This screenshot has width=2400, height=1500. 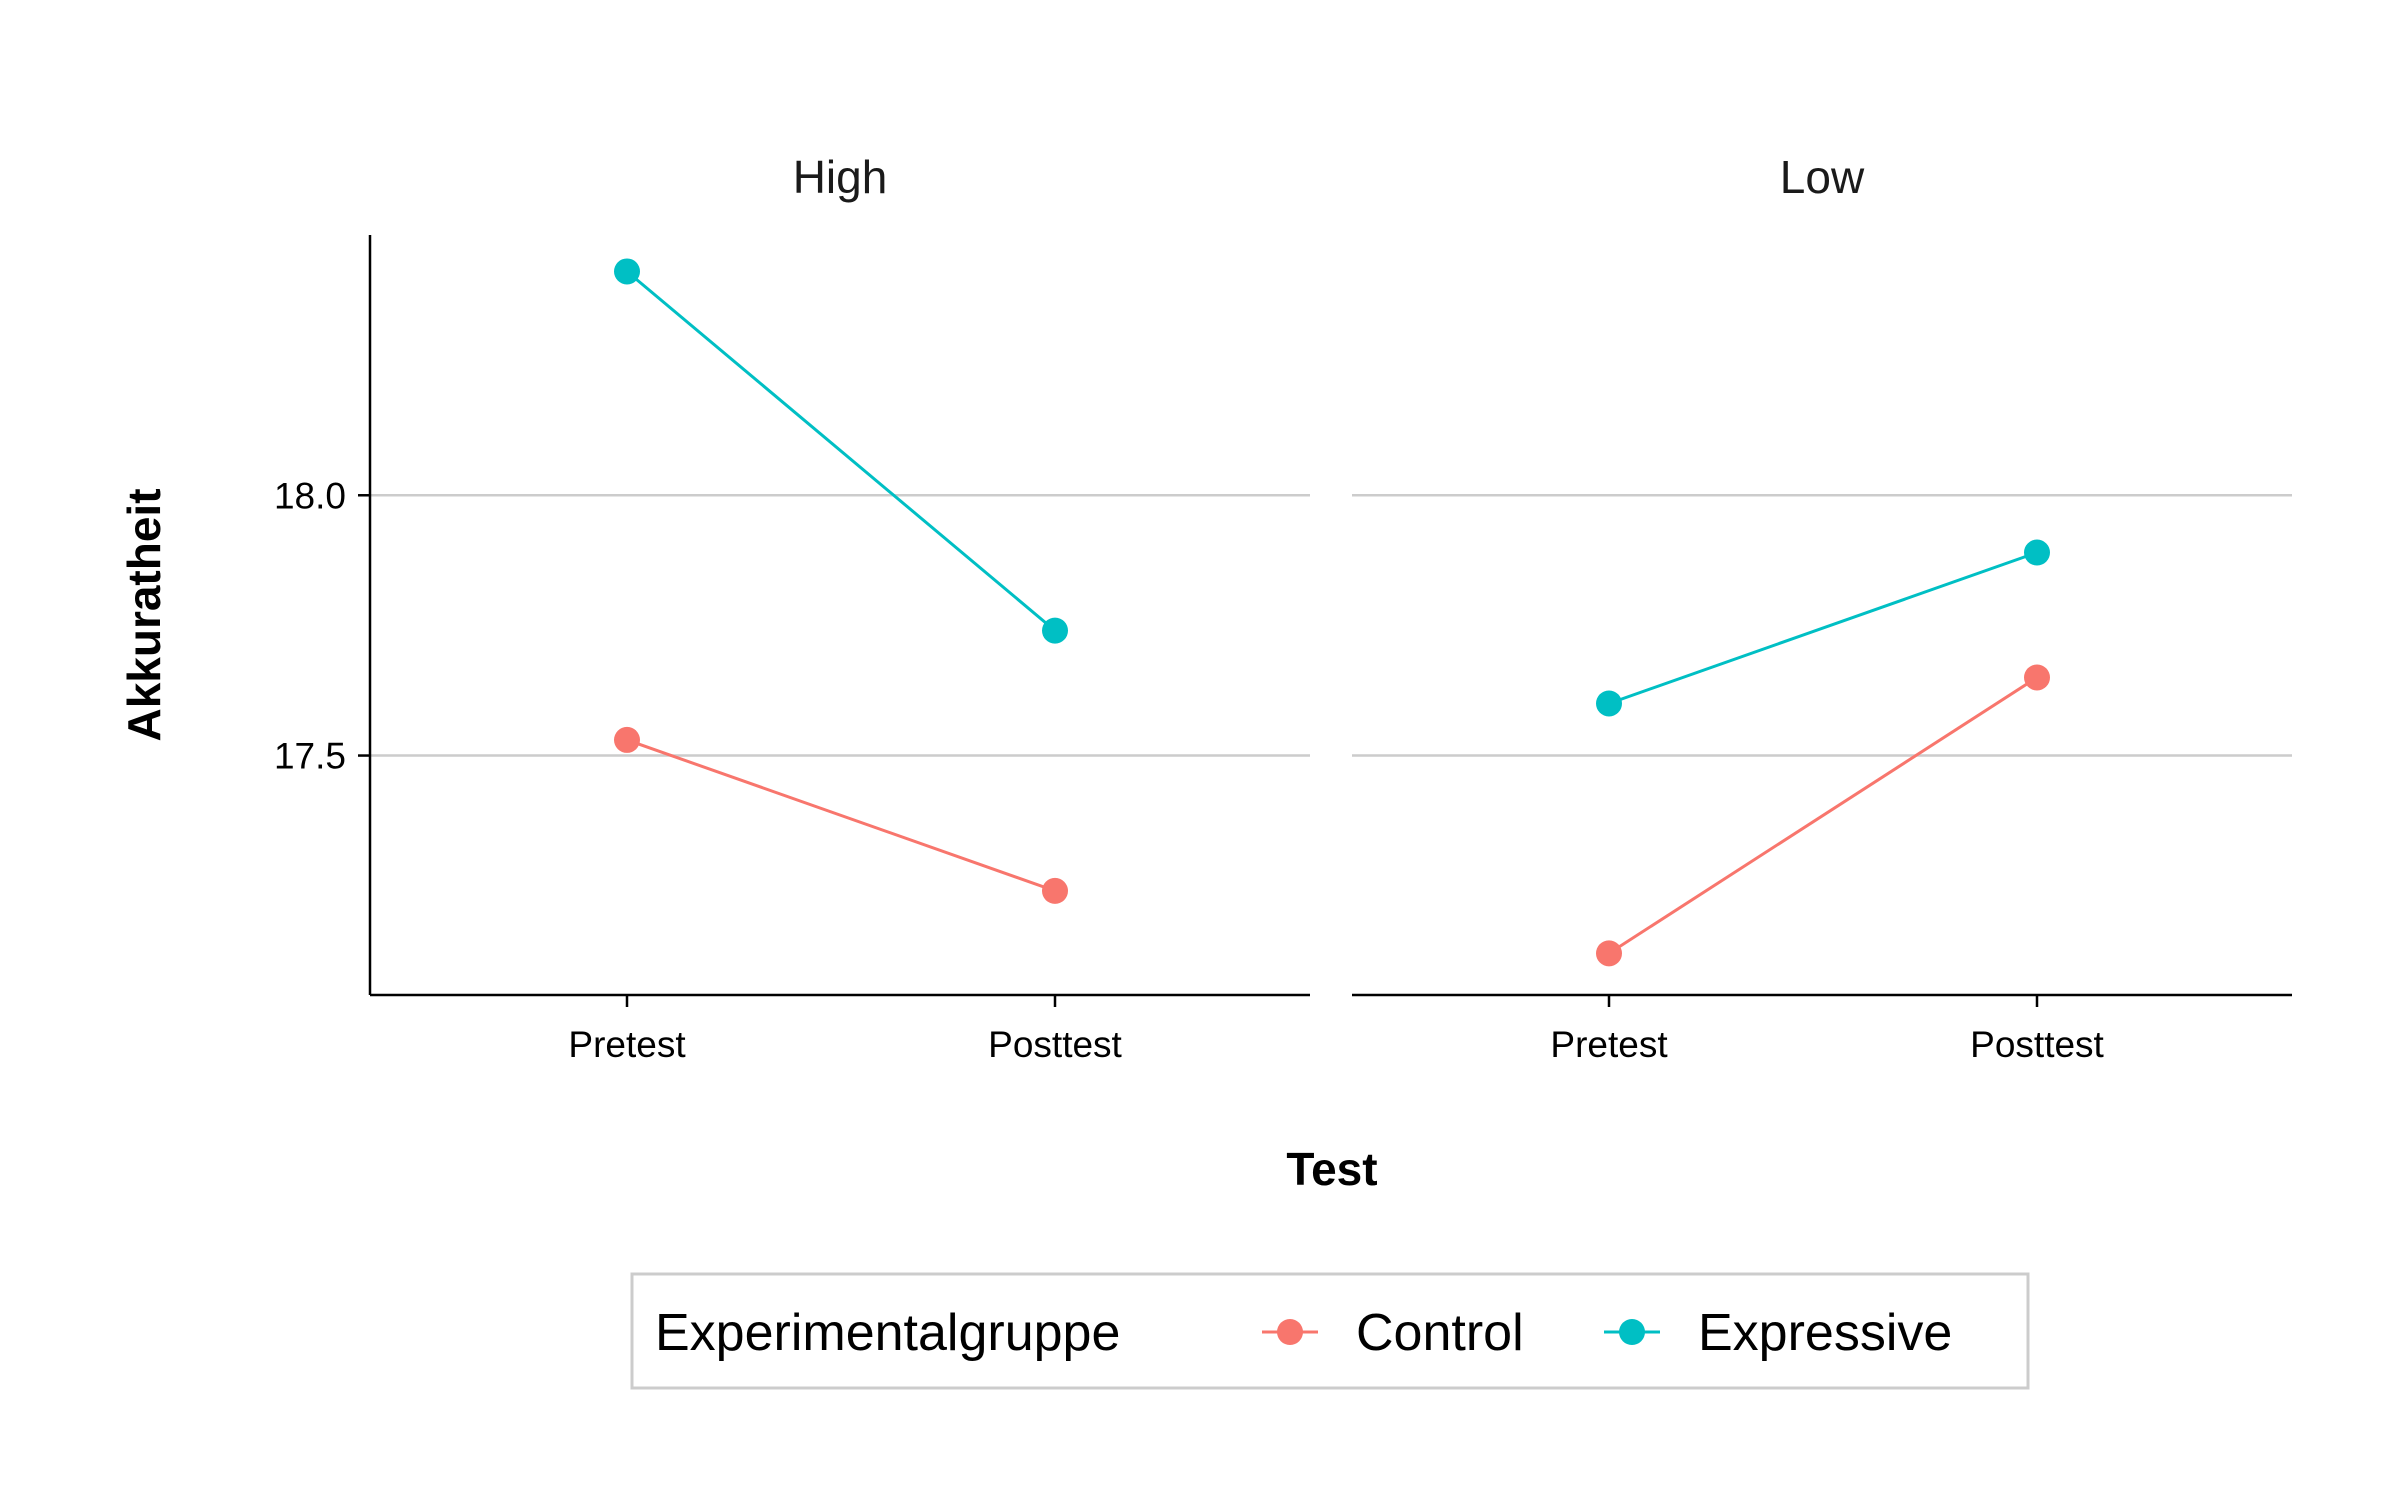 I want to click on legend-items: Control Expressive, so click(x=1607, y=1333).